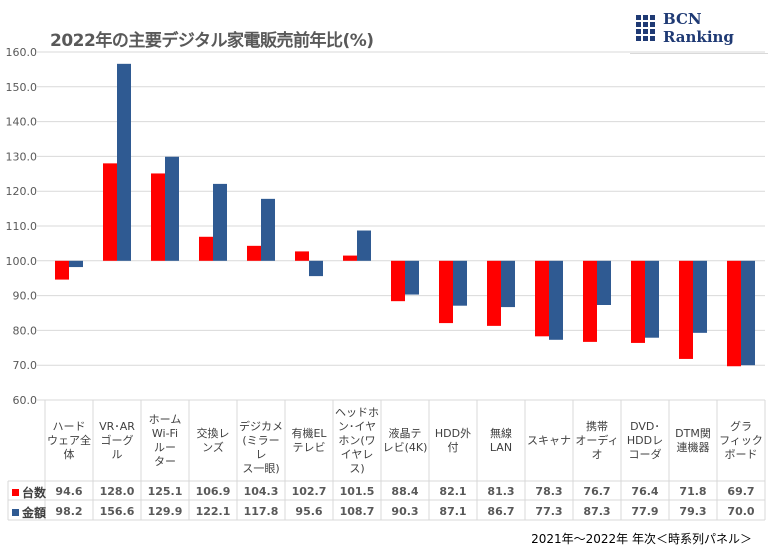 Image resolution: width=770 pixels, height=560 pixels. I want to click on data-label: 104.3, so click(261, 491).